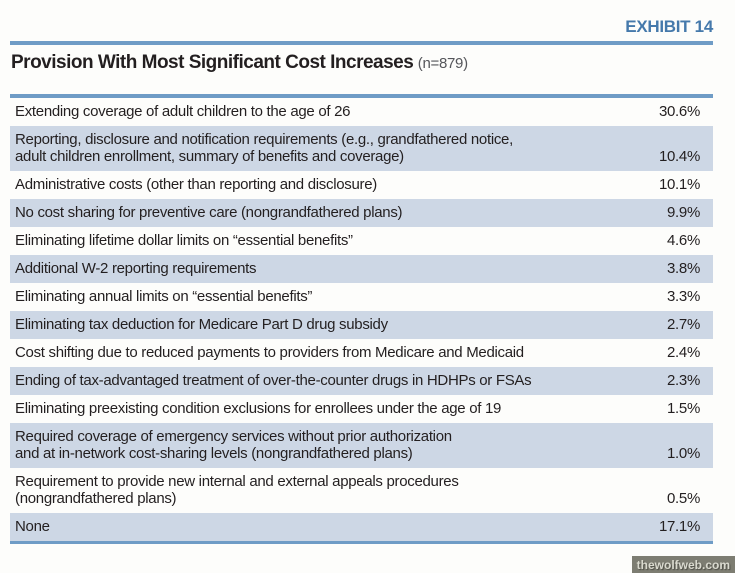 Image resolution: width=735 pixels, height=573 pixels. Describe the element at coordinates (683, 240) in the screenshot. I see `percent-value: 4.6%` at that location.